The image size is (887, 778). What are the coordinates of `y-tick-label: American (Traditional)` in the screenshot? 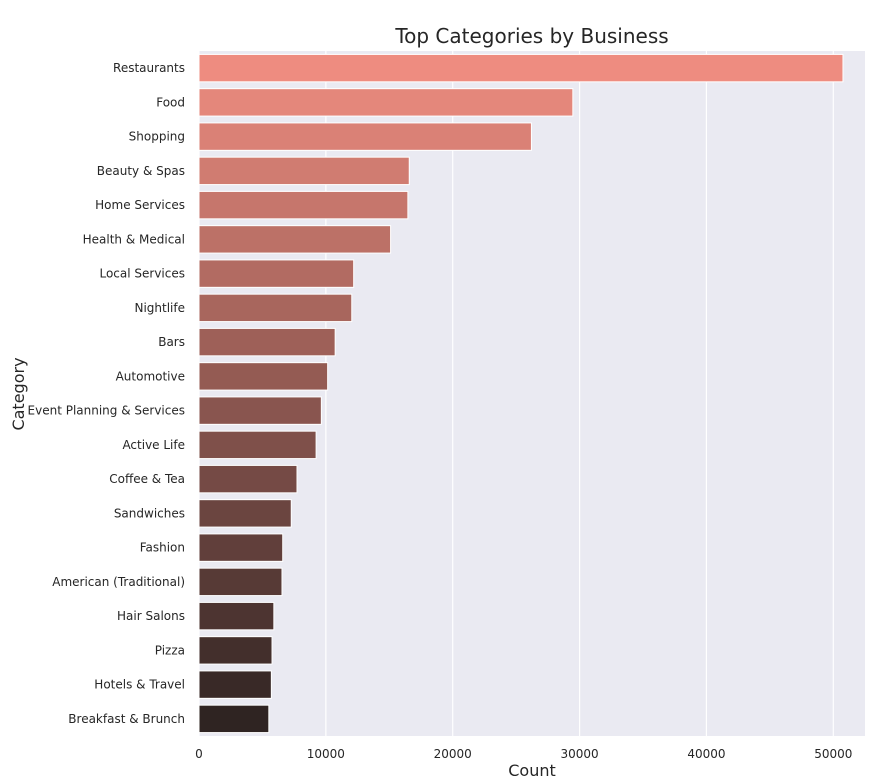 It's located at (118, 582).